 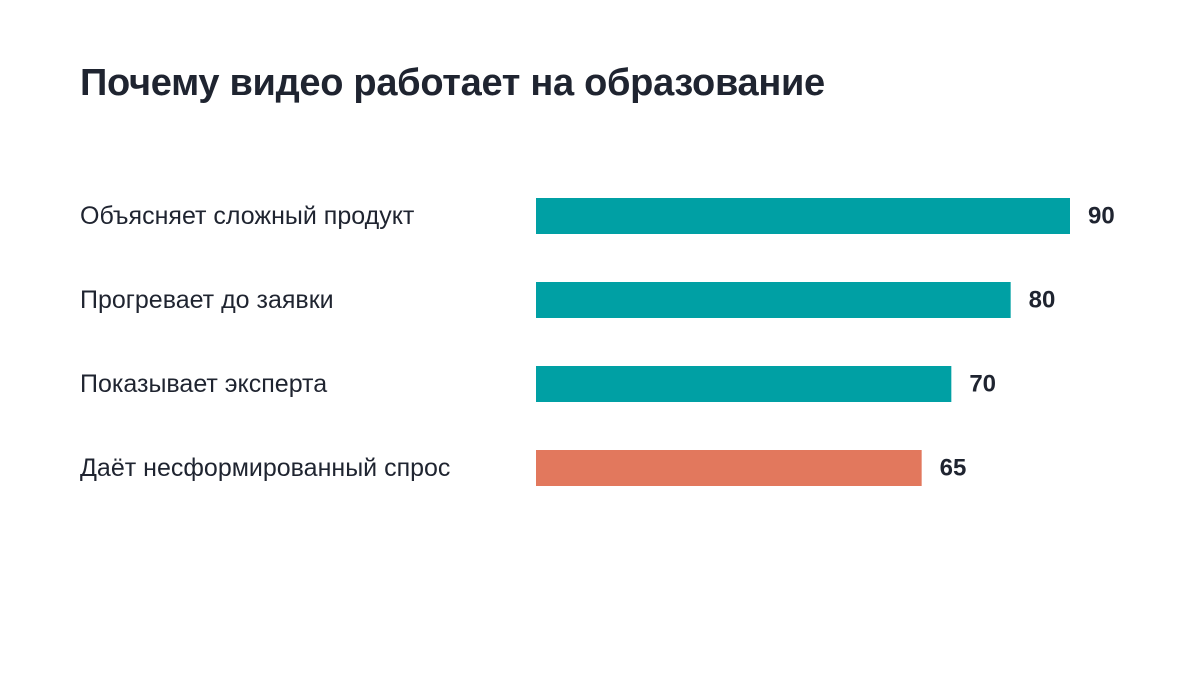 What do you see at coordinates (265, 468) in the screenshot?
I see `category-label: Даёт несформированный спрос` at bounding box center [265, 468].